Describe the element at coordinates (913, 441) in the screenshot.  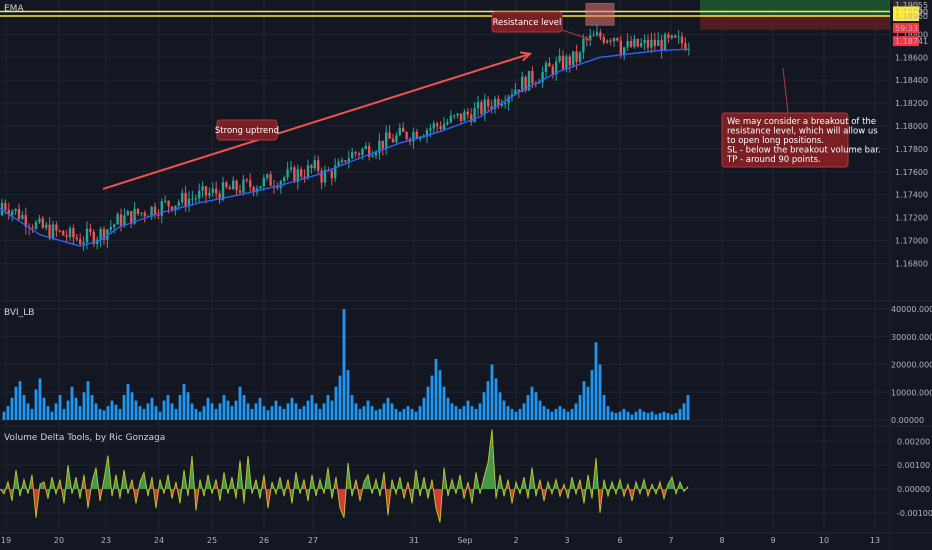
I see `delta-tick-0: 0.00200` at that location.